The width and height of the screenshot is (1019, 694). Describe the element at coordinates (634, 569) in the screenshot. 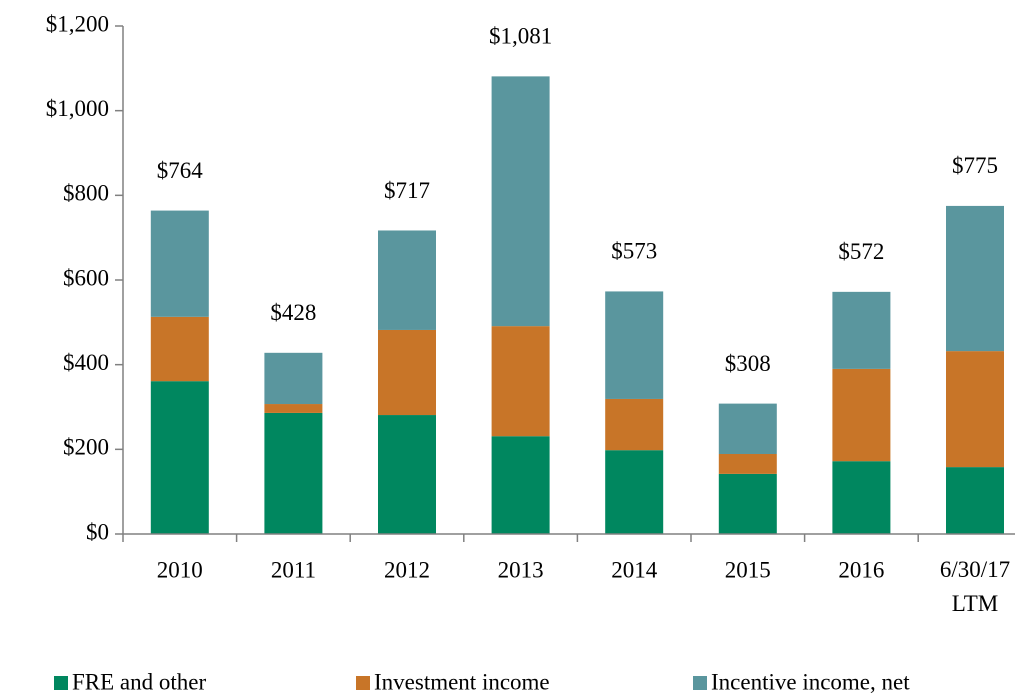

I see `x-tick-label: 2014` at that location.